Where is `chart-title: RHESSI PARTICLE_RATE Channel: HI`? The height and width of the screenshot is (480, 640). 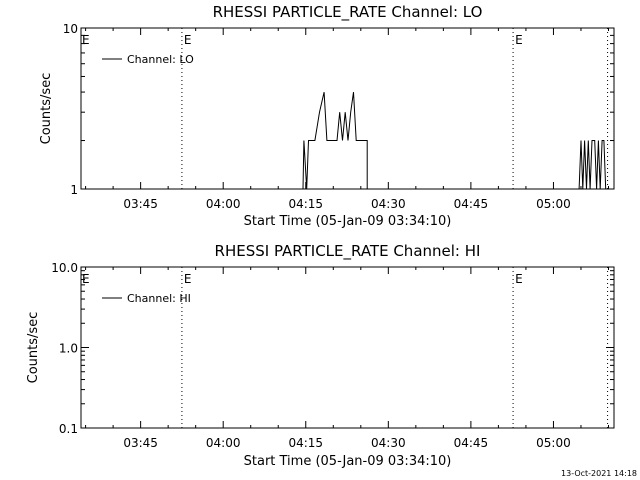 chart-title: RHESSI PARTICLE_RATE Channel: HI is located at coordinates (348, 251).